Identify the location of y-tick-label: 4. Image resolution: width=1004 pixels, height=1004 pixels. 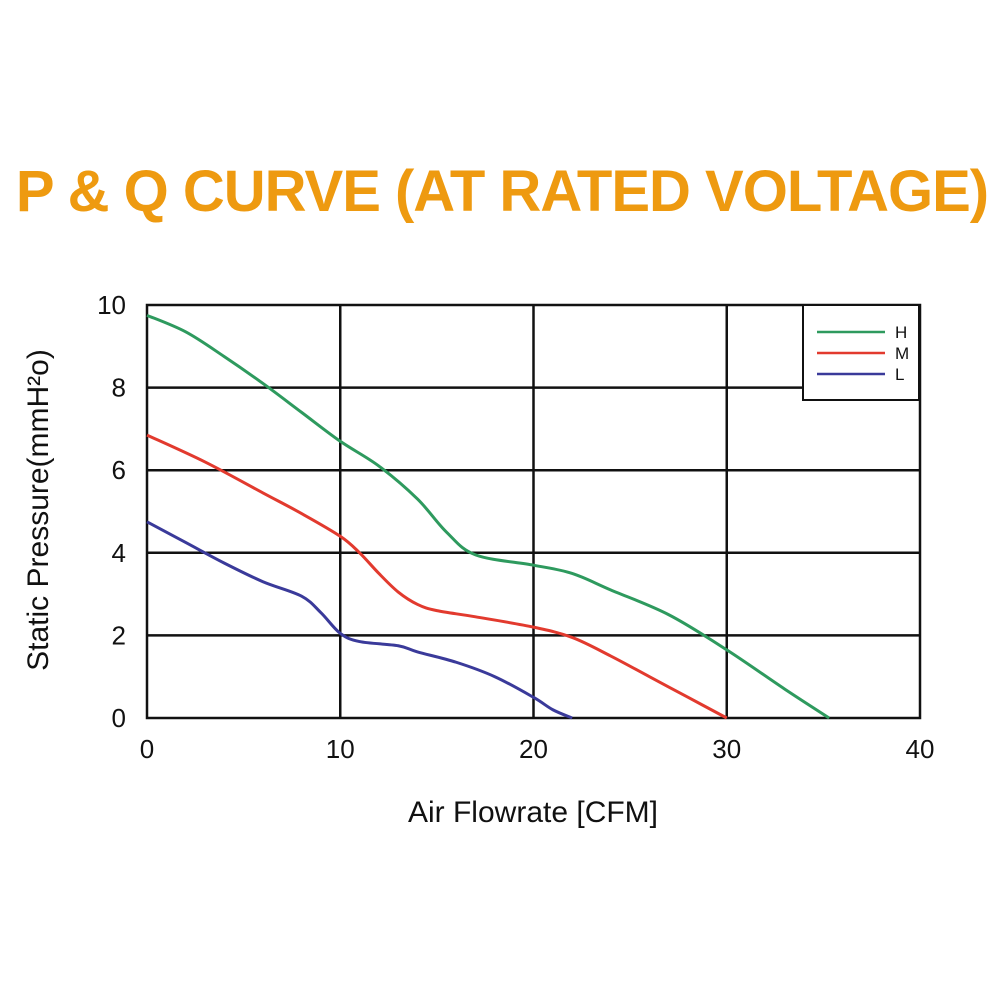
(119, 553).